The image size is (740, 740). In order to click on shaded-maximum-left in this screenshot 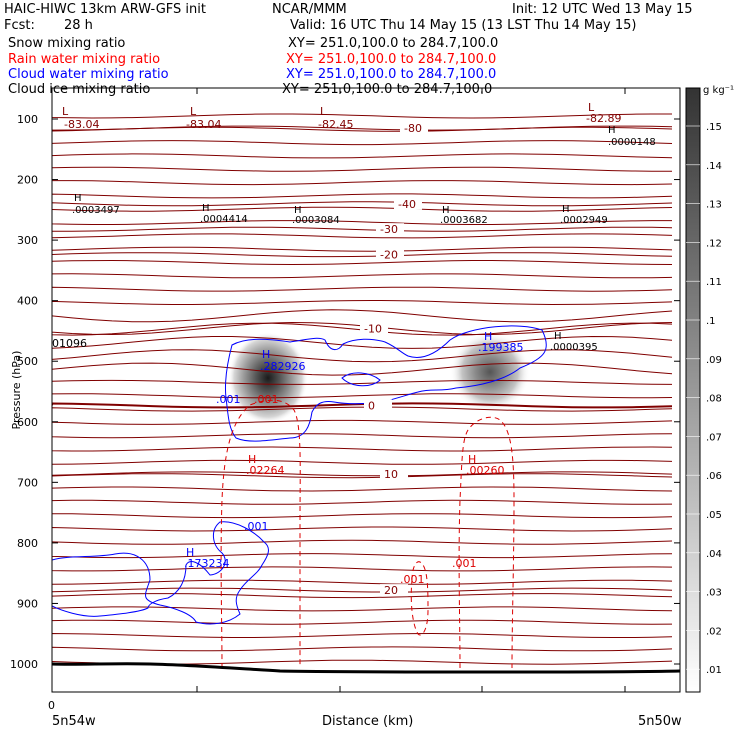, I will do `click(268, 378)`.